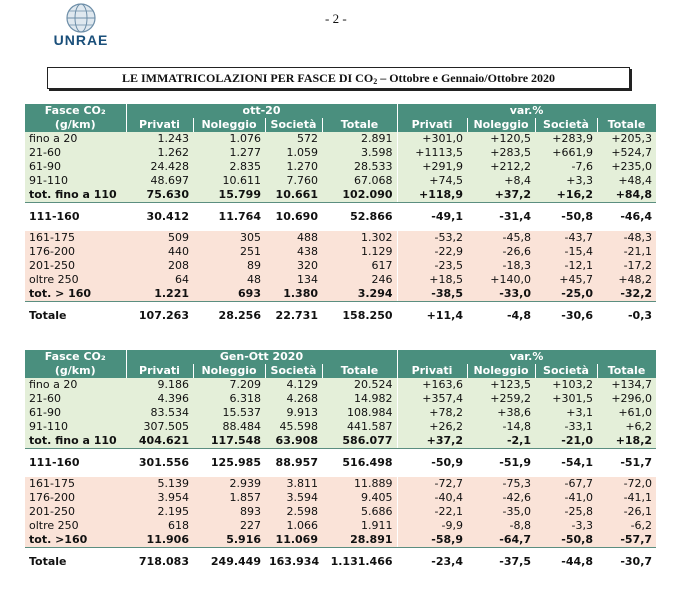 The width and height of the screenshot is (680, 593). I want to click on table-cell: 441.587, so click(360, 427).